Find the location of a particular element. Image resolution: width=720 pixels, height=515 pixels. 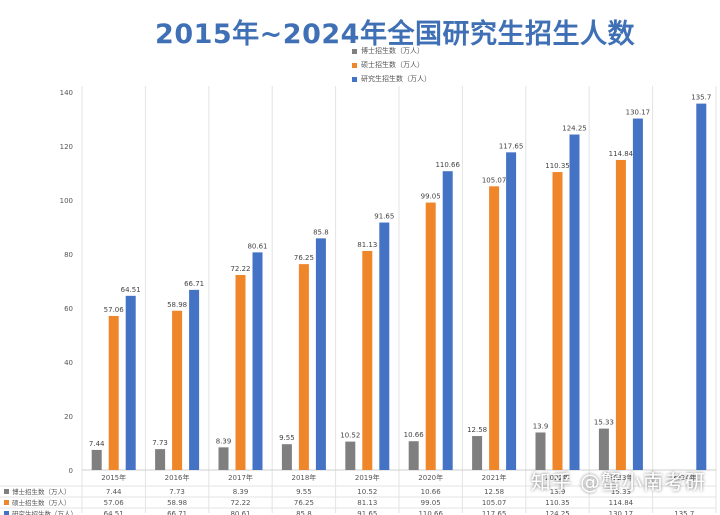

x-tick-label: 2017年 is located at coordinates (240, 477).